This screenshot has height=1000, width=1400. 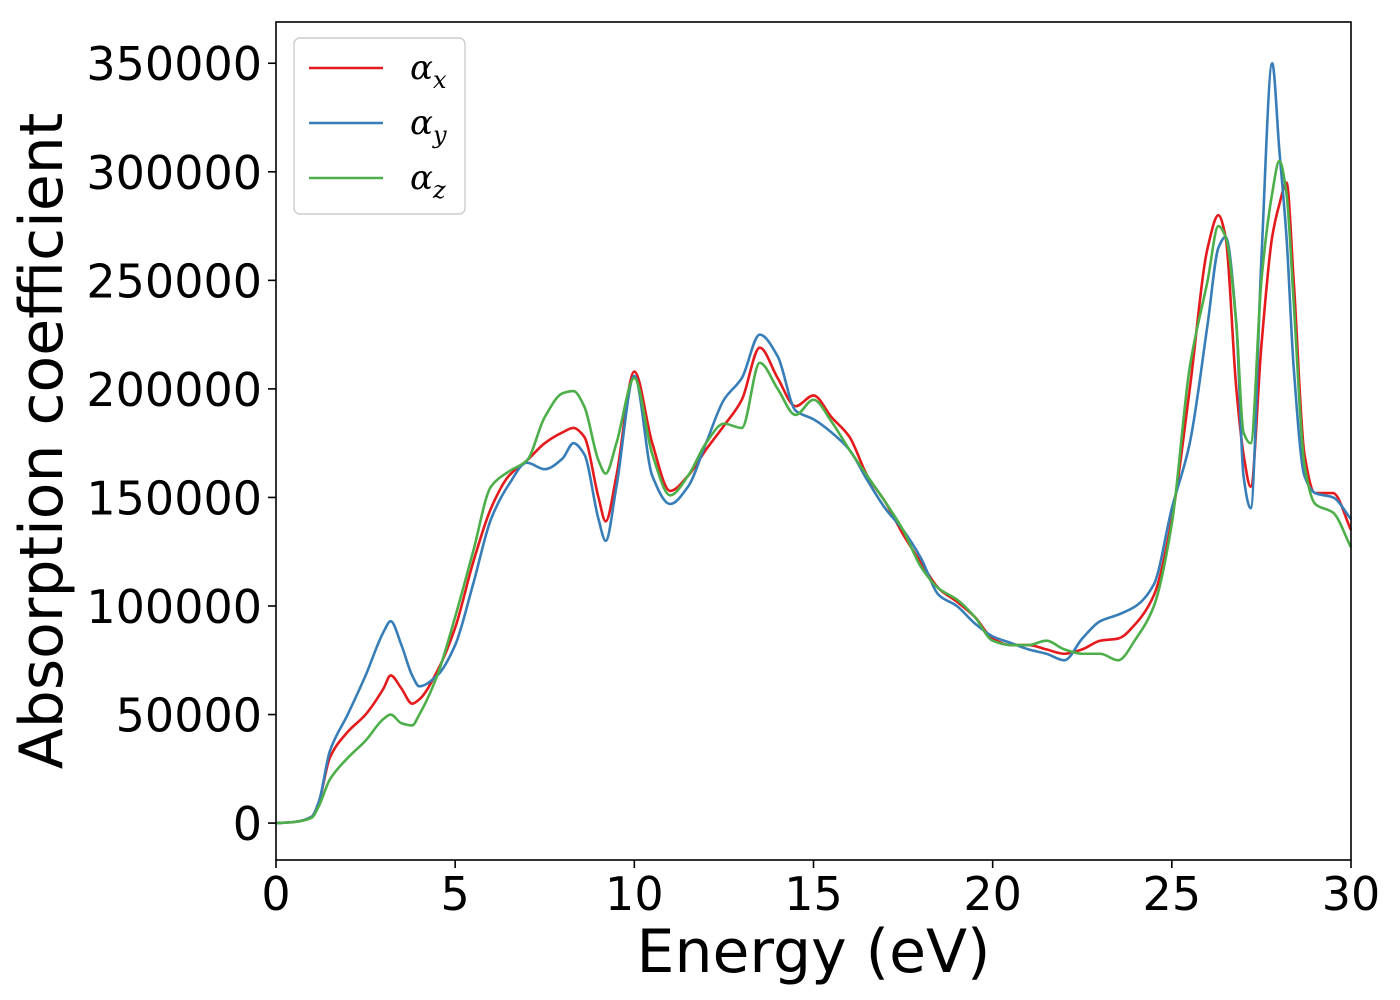 I want to click on x-tick-label: 0, so click(x=275, y=894).